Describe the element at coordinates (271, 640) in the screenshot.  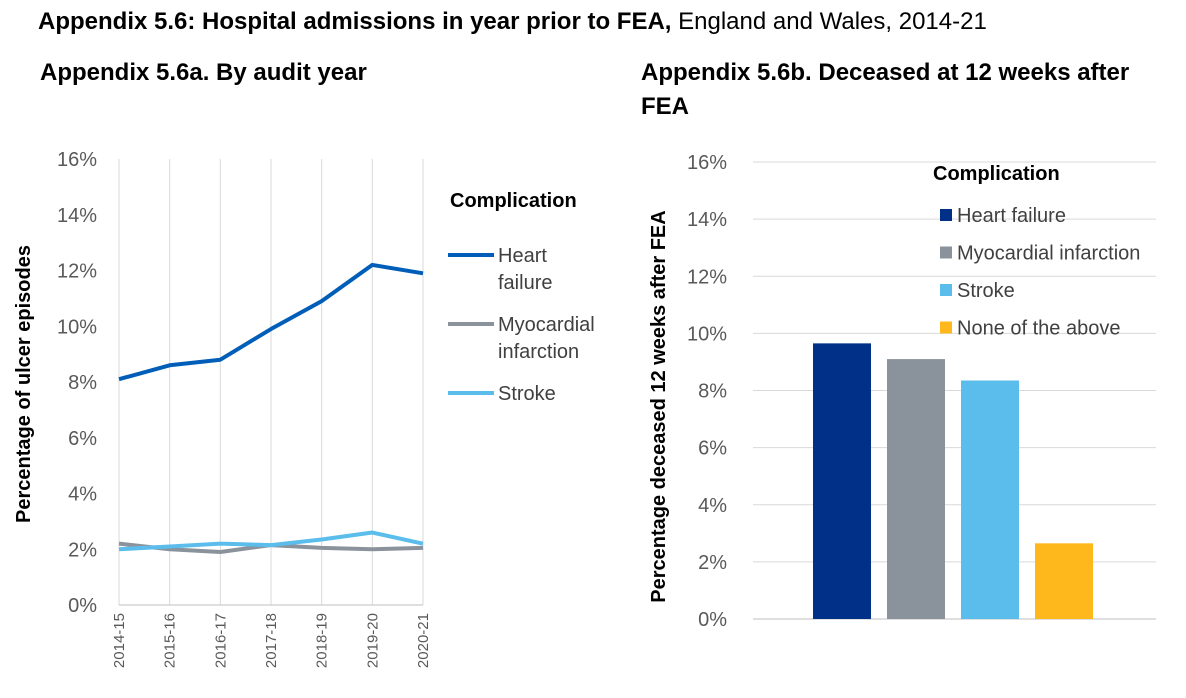
I see `x-tick-label: 2017-18` at that location.